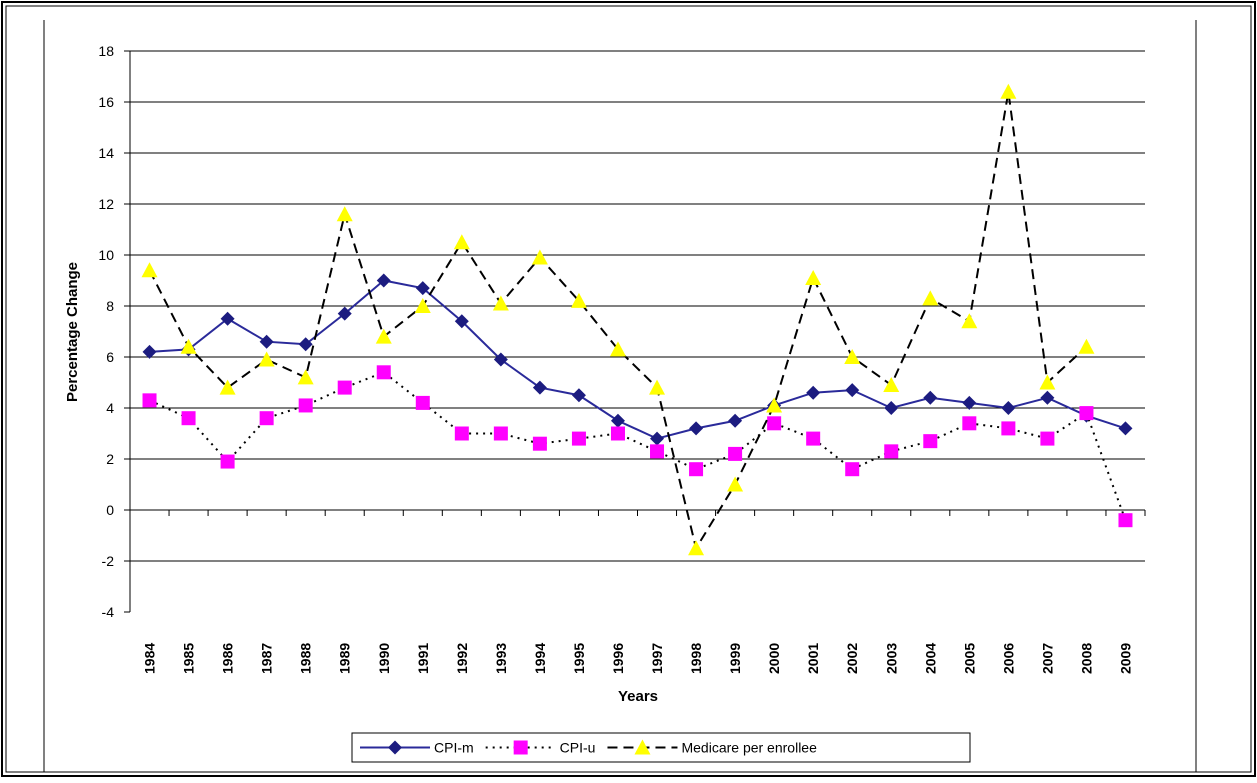 The height and width of the screenshot is (783, 1257). I want to click on x-tick-label: 1989, so click(345, 658).